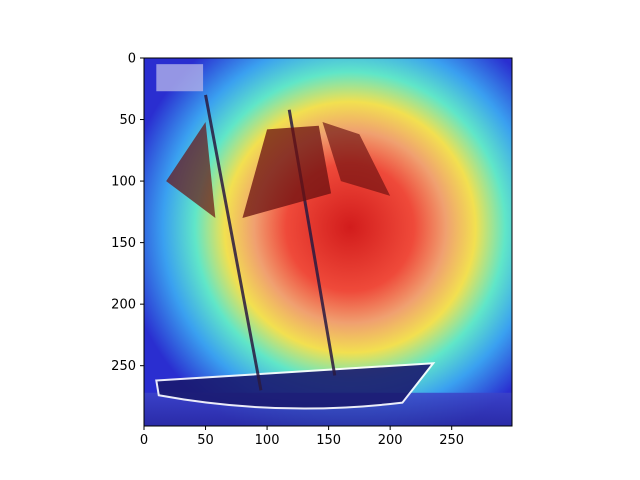  What do you see at coordinates (123, 182) in the screenshot?
I see `y-tick-label: 100` at bounding box center [123, 182].